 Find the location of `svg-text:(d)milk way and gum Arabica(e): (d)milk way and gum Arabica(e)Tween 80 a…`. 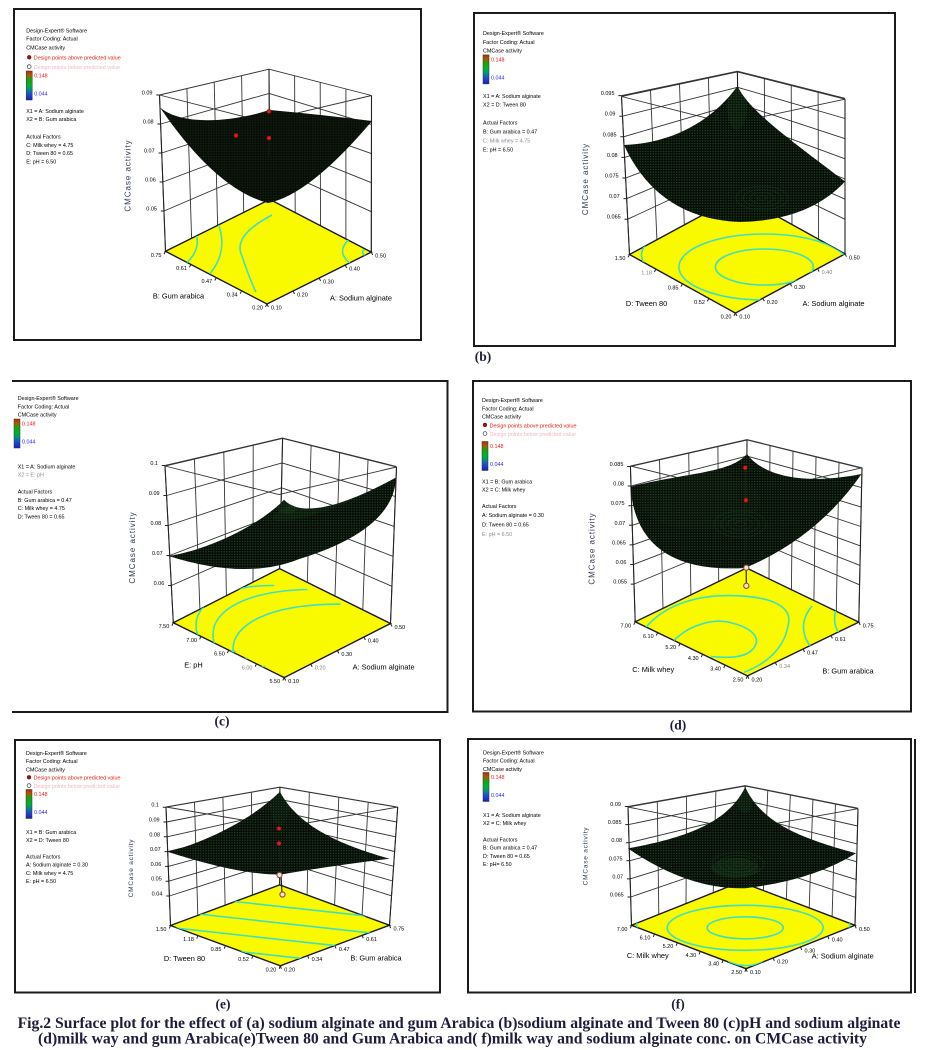

svg-text:(d)milk way and gum Arabica(e): (d)milk way and gum Arabica(e)Tween 80 a… is located at coordinates (452, 1039).